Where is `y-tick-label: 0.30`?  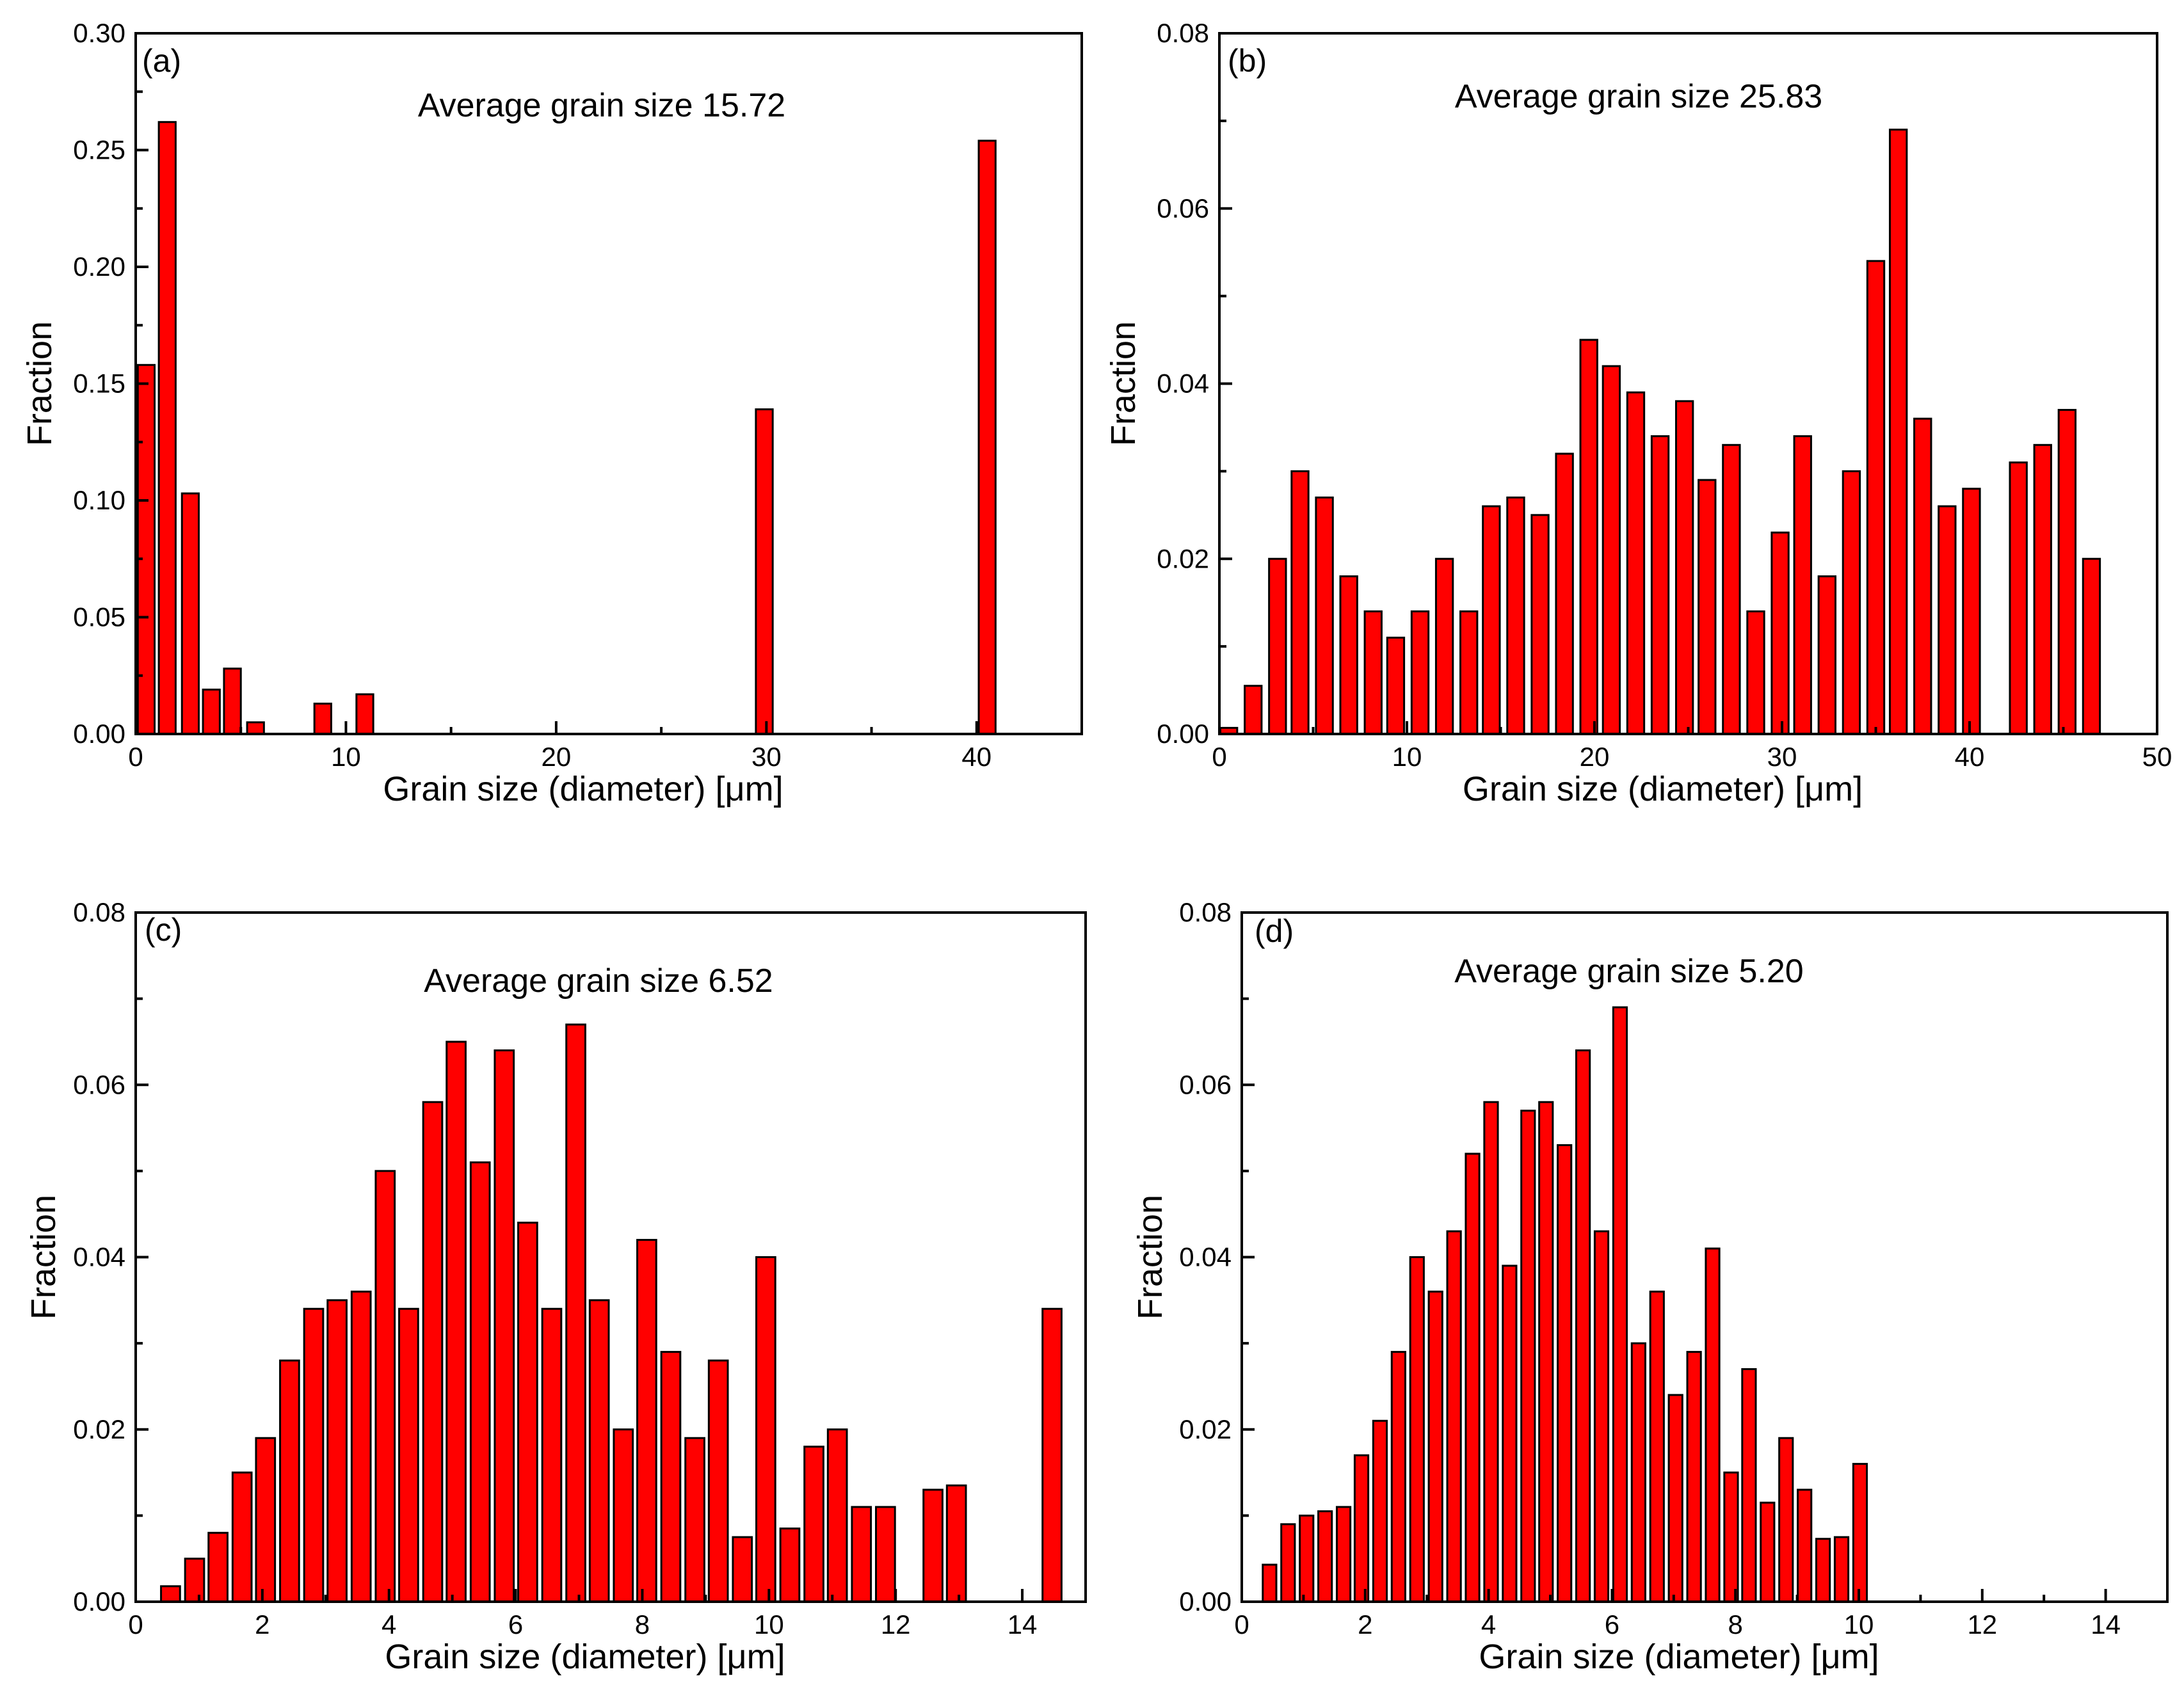
y-tick-label: 0.30 is located at coordinates (99, 33).